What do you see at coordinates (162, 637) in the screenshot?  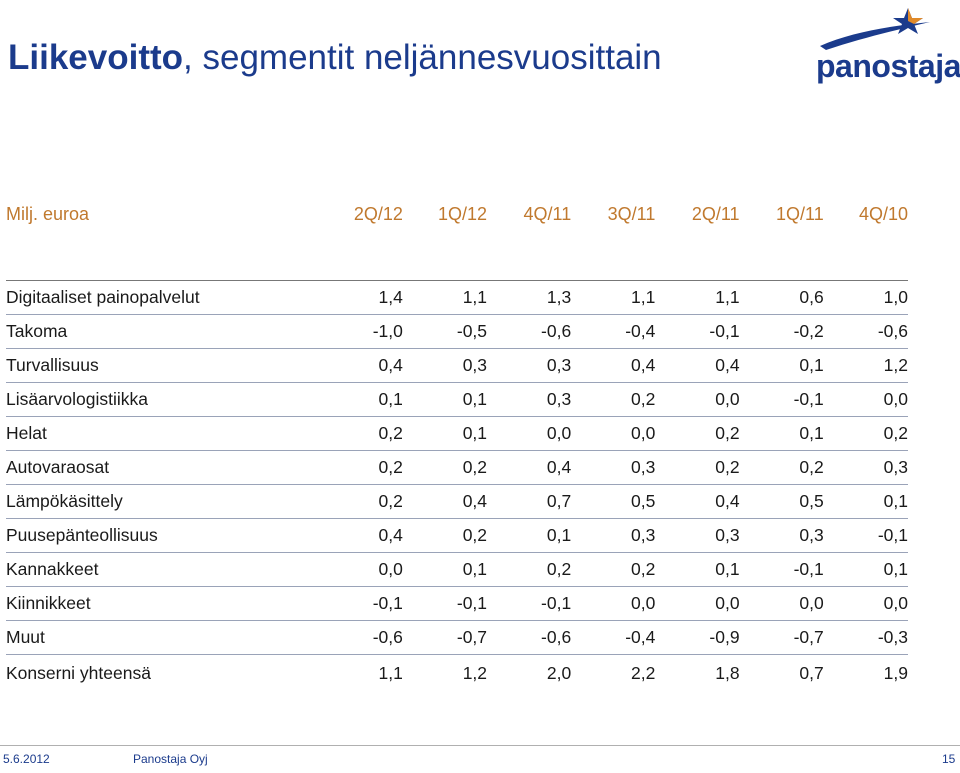 I see `row-label: Muut` at bounding box center [162, 637].